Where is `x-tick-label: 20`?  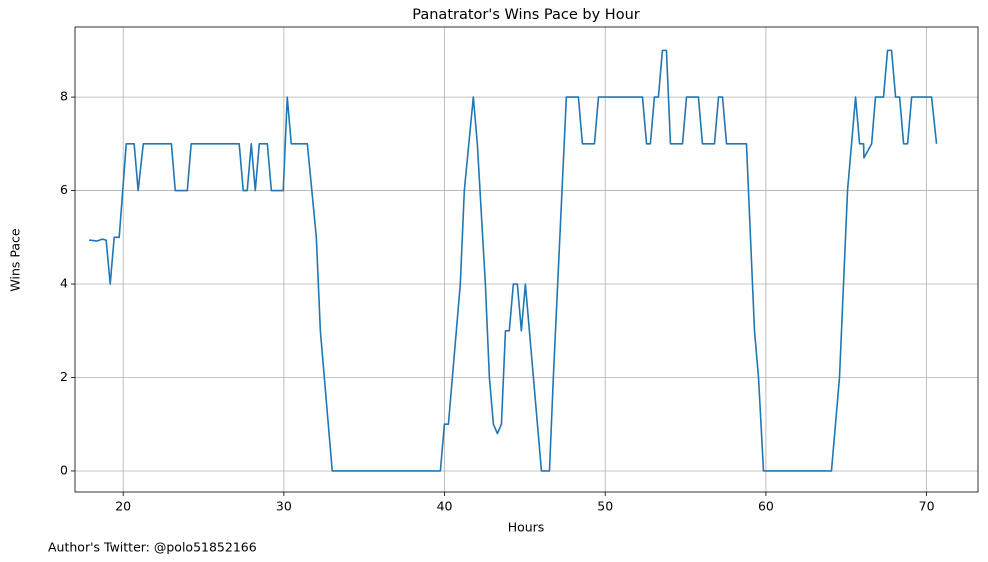 x-tick-label: 20 is located at coordinates (123, 506).